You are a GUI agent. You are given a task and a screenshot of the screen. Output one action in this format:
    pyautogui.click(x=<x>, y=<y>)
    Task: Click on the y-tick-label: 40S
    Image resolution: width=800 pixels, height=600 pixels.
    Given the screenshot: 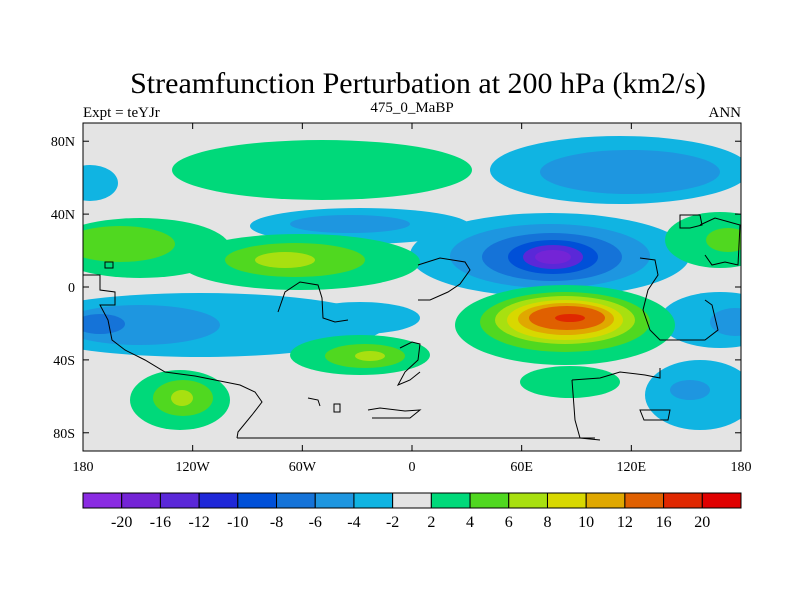 What is the action you would take?
    pyautogui.click(x=64, y=361)
    